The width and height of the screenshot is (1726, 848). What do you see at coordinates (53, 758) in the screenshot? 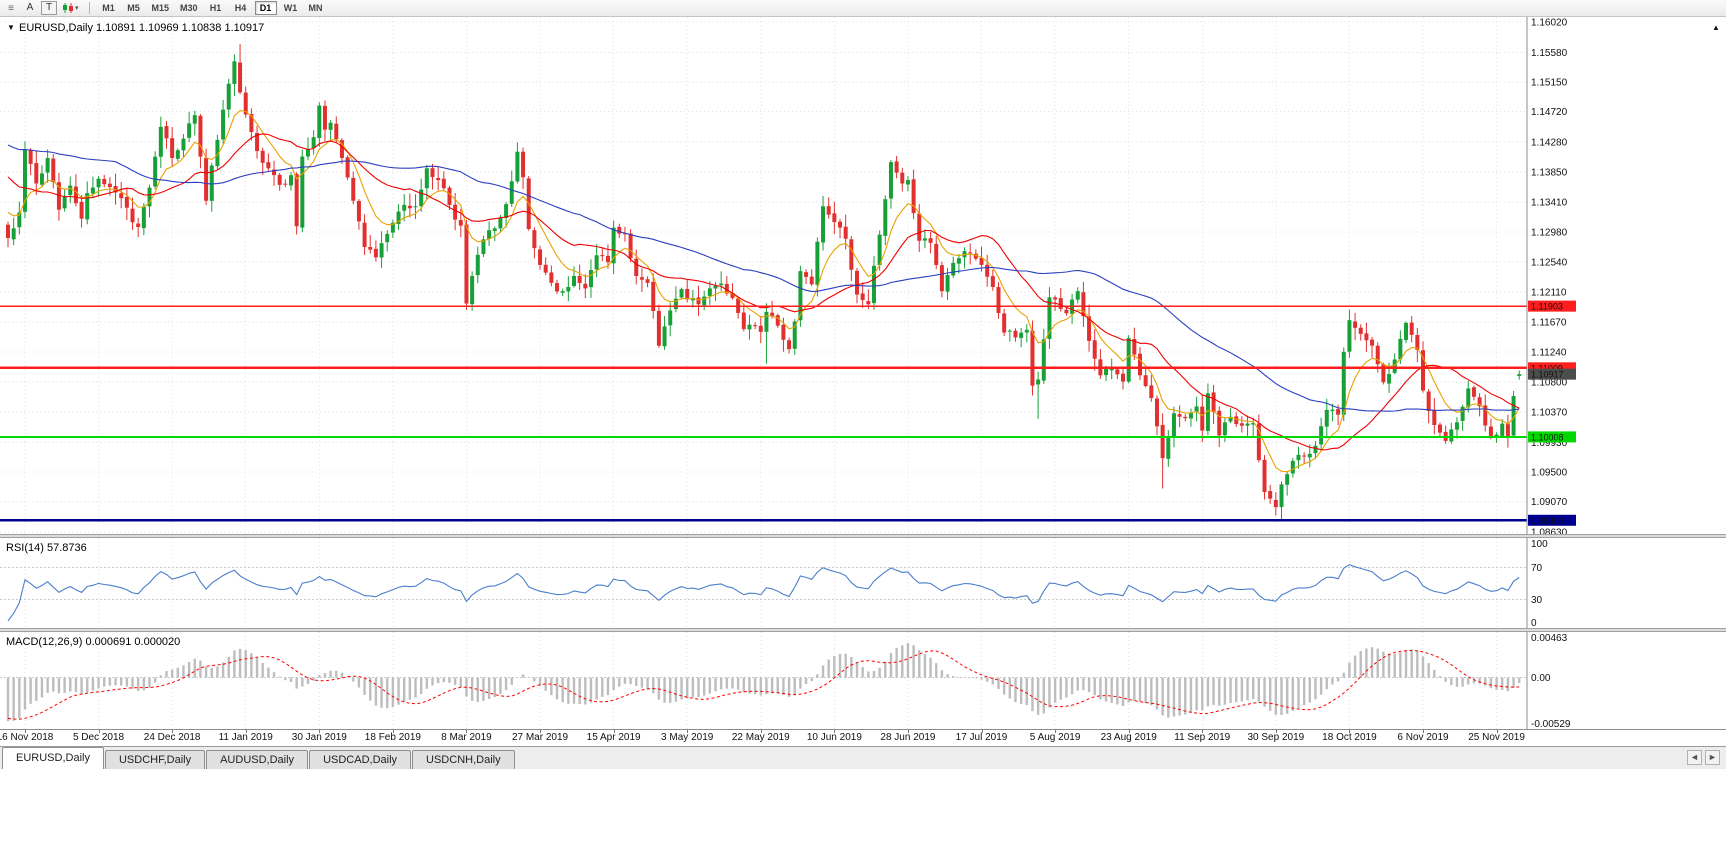
I see `tab-eurusd-daily: EURUSD,Daily` at bounding box center [53, 758].